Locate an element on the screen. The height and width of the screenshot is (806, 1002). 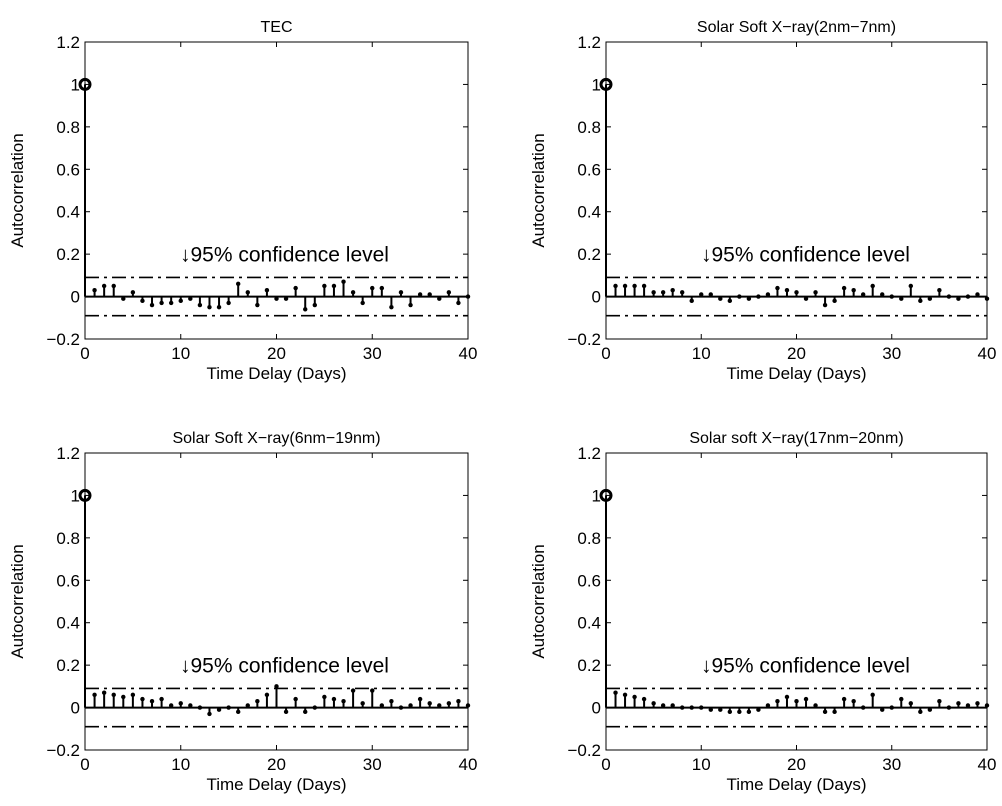
x-tick-label: 40 is located at coordinates (987, 353).